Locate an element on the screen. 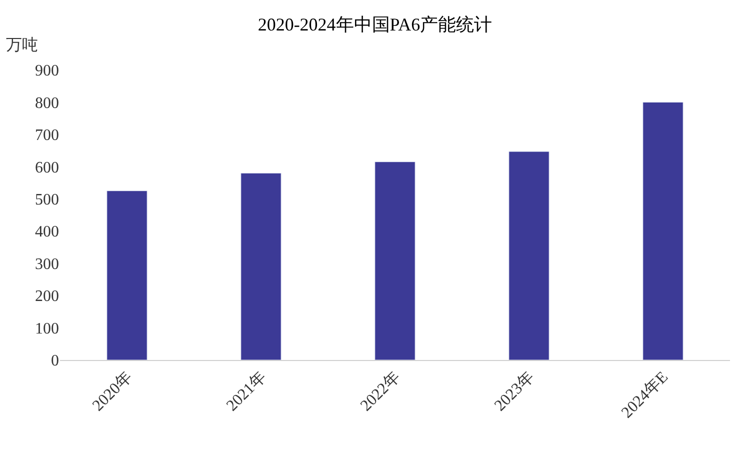  y-tick-label: 0 is located at coordinates (55, 361).